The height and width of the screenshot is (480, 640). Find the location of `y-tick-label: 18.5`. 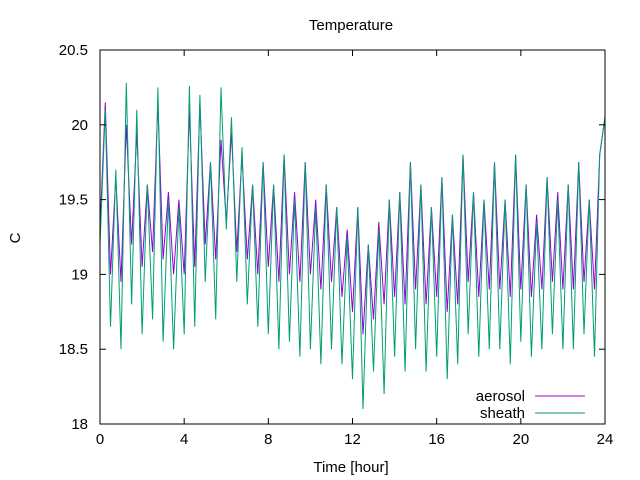

y-tick-label: 18.5 is located at coordinates (73, 349).